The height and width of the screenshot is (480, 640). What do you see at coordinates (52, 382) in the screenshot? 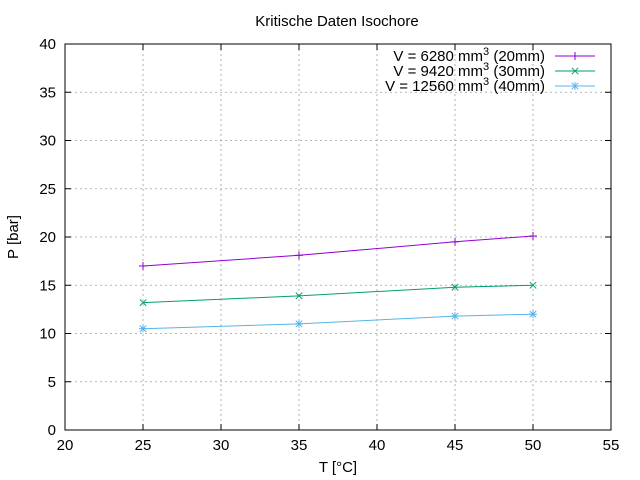
I see `y-tick-label: 5` at bounding box center [52, 382].